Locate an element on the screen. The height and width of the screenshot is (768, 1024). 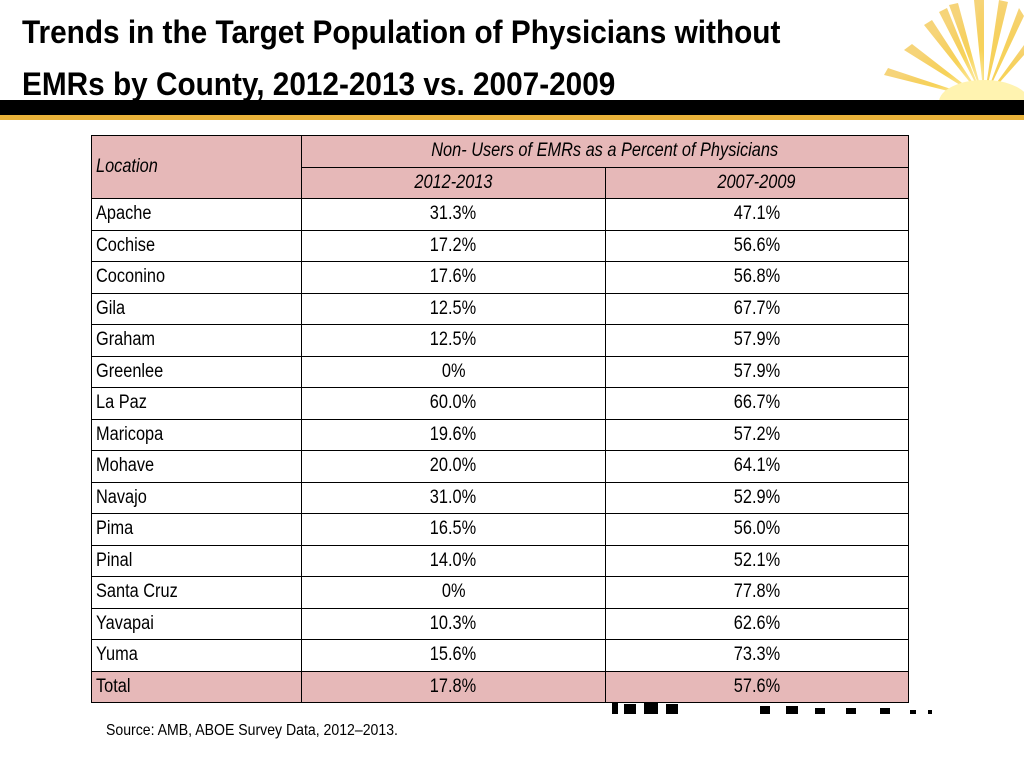
value-2012-cell: 17.8% is located at coordinates (453, 686).